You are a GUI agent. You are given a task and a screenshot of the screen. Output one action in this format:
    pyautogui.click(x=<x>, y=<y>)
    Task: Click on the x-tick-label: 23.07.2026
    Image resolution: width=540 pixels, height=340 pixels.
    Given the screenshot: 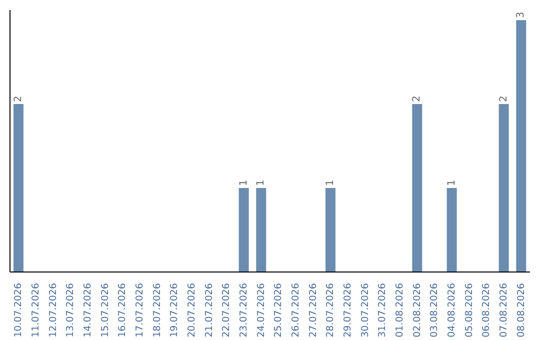 What is the action you would take?
    pyautogui.click(x=244, y=310)
    